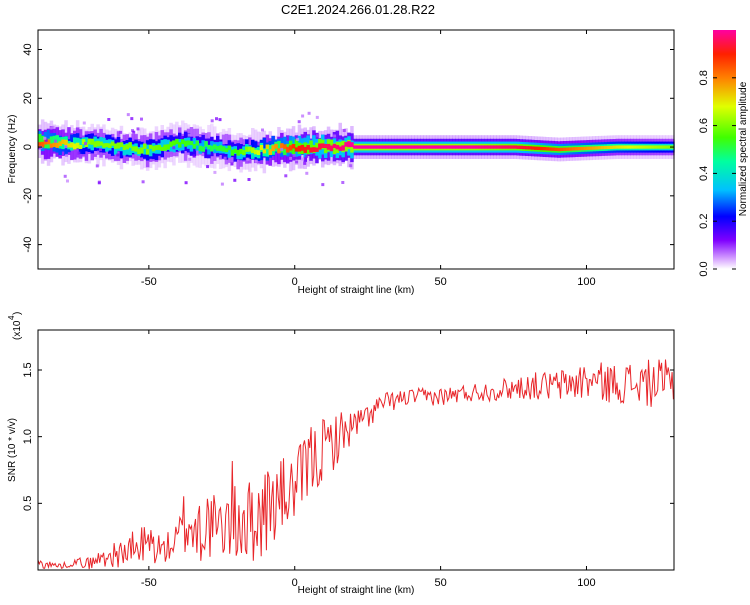  Describe the element at coordinates (28, 98) in the screenshot. I see `spectrogram-y-tick-label: 20` at that location.